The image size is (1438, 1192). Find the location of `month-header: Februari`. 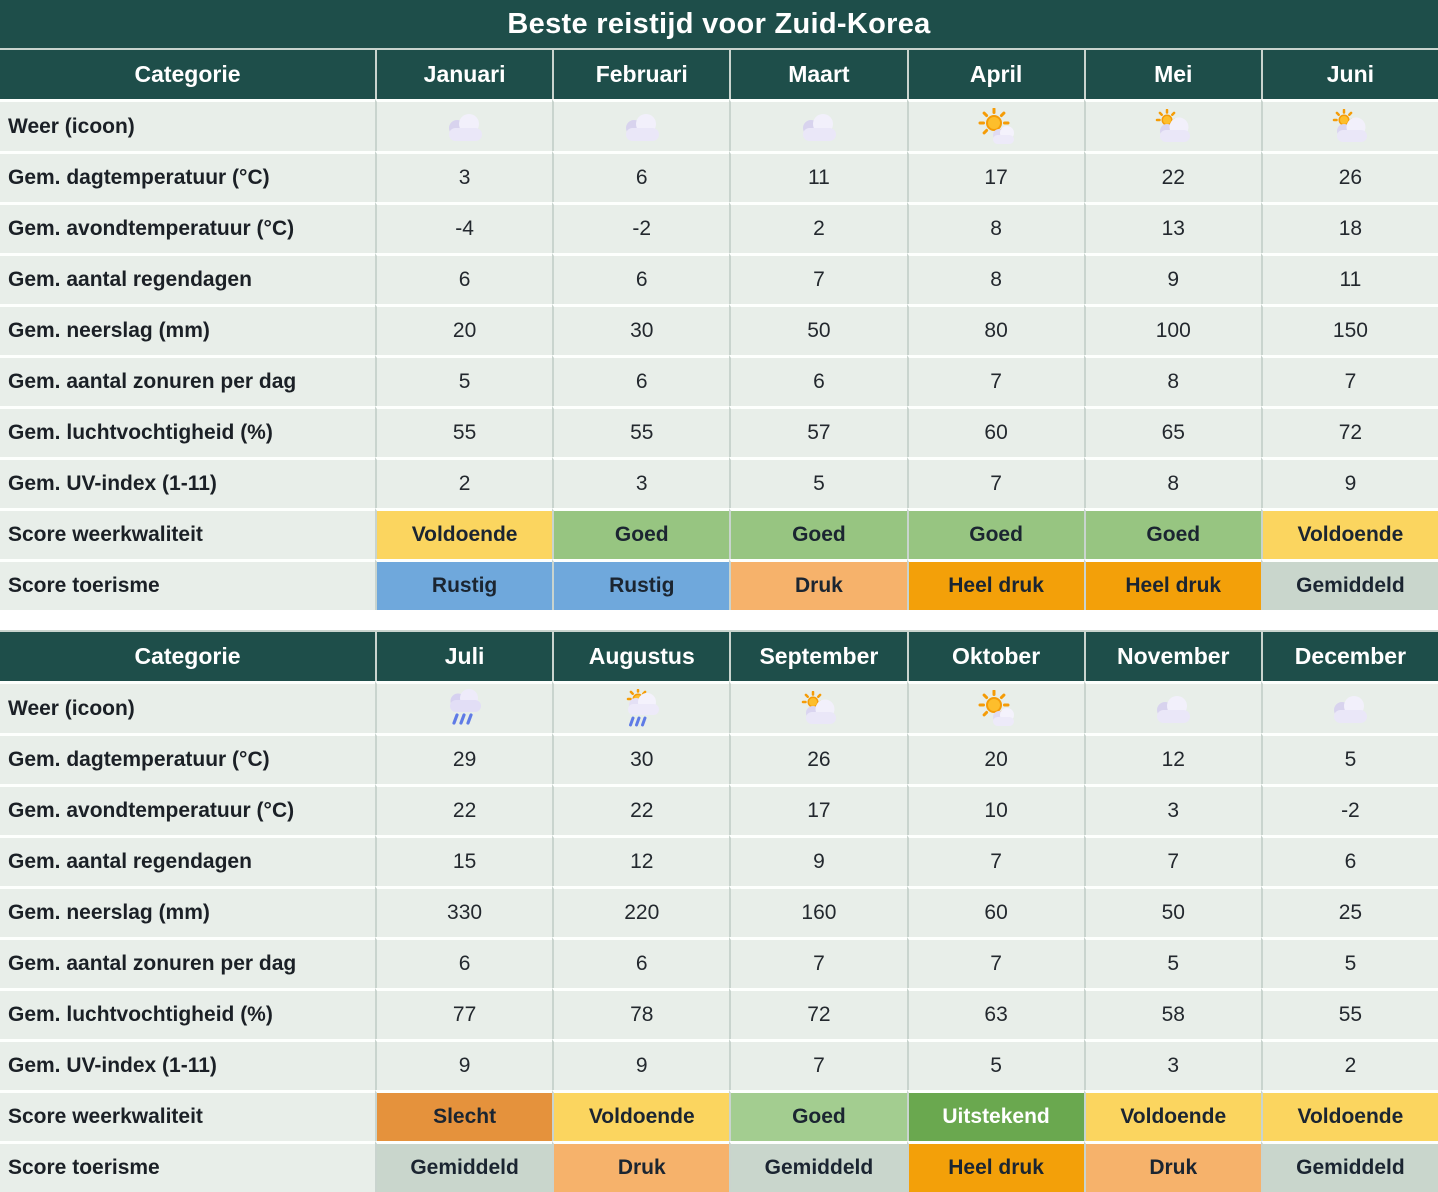

month-header: Februari is located at coordinates (641, 73).